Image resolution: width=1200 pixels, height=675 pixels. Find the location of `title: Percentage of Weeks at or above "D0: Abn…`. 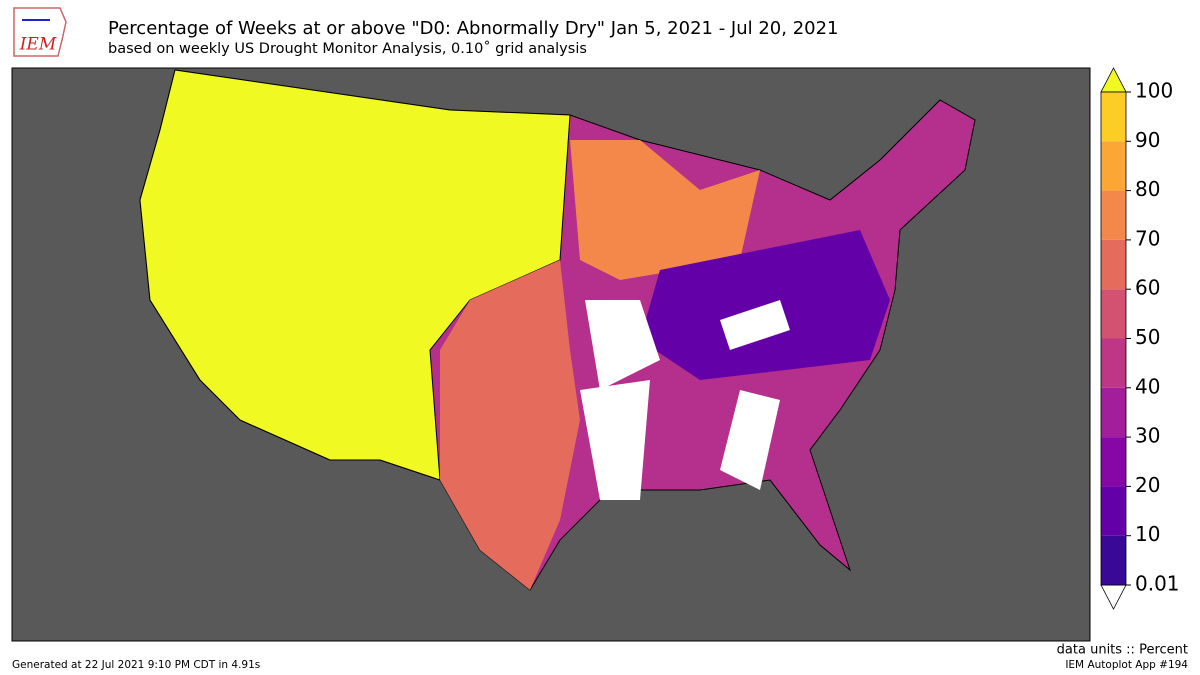

title: Percentage of Weeks at or above "D0: Abn… is located at coordinates (473, 28).